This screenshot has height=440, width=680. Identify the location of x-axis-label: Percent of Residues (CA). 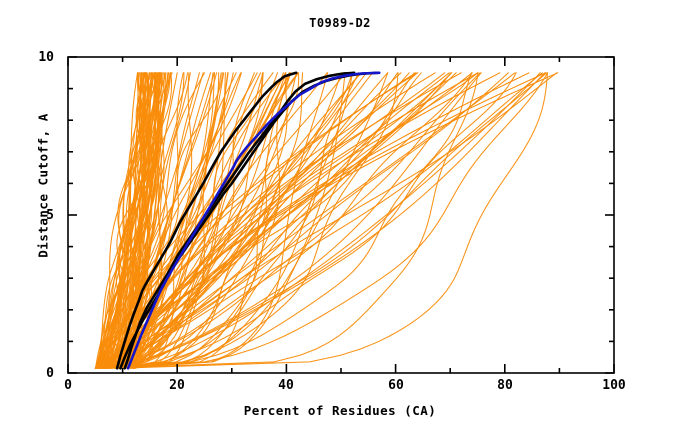
(340, 410).